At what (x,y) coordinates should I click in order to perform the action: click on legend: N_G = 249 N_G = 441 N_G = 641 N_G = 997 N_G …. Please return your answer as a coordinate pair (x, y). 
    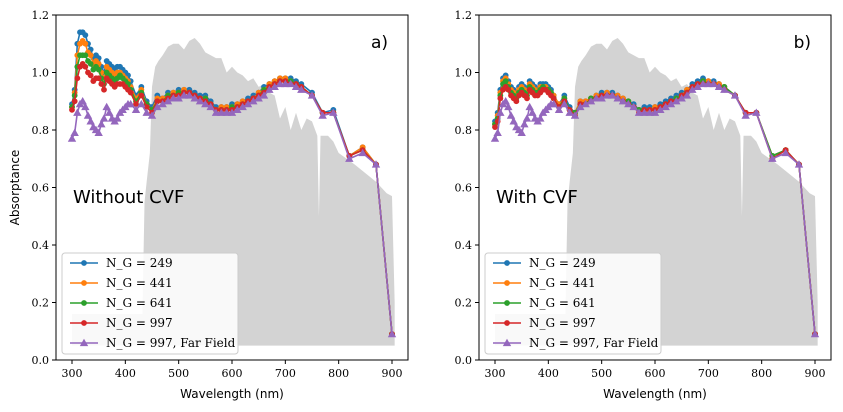
    Looking at the image, I should click on (573, 303).